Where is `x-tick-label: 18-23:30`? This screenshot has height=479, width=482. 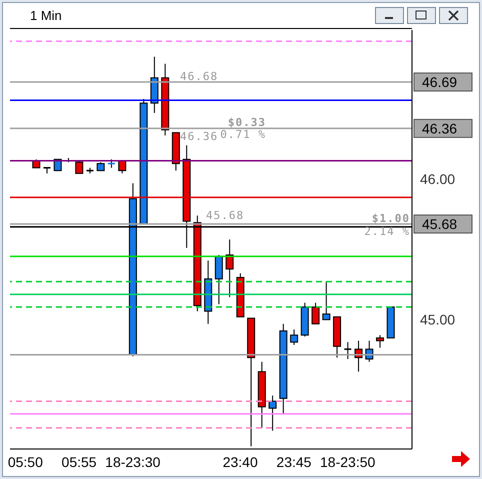
x-tick-label: 18-23:30 is located at coordinates (133, 462).